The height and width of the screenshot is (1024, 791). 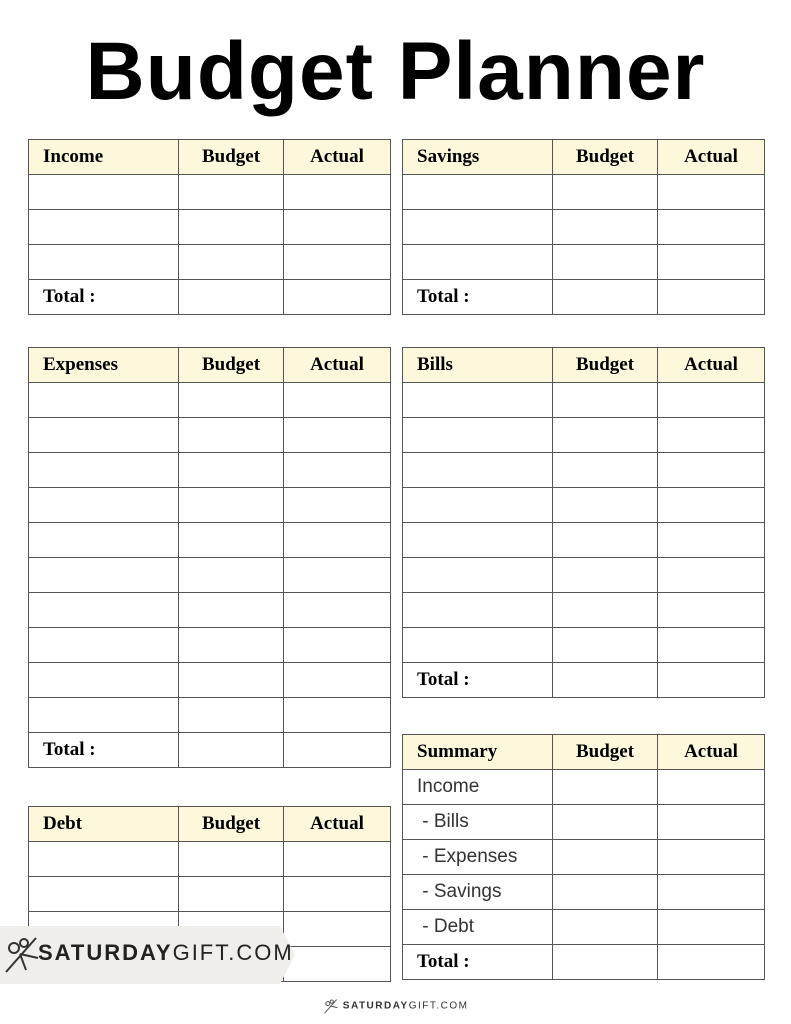 What do you see at coordinates (22, 955) in the screenshot?
I see `bow-scissors-icon` at bounding box center [22, 955].